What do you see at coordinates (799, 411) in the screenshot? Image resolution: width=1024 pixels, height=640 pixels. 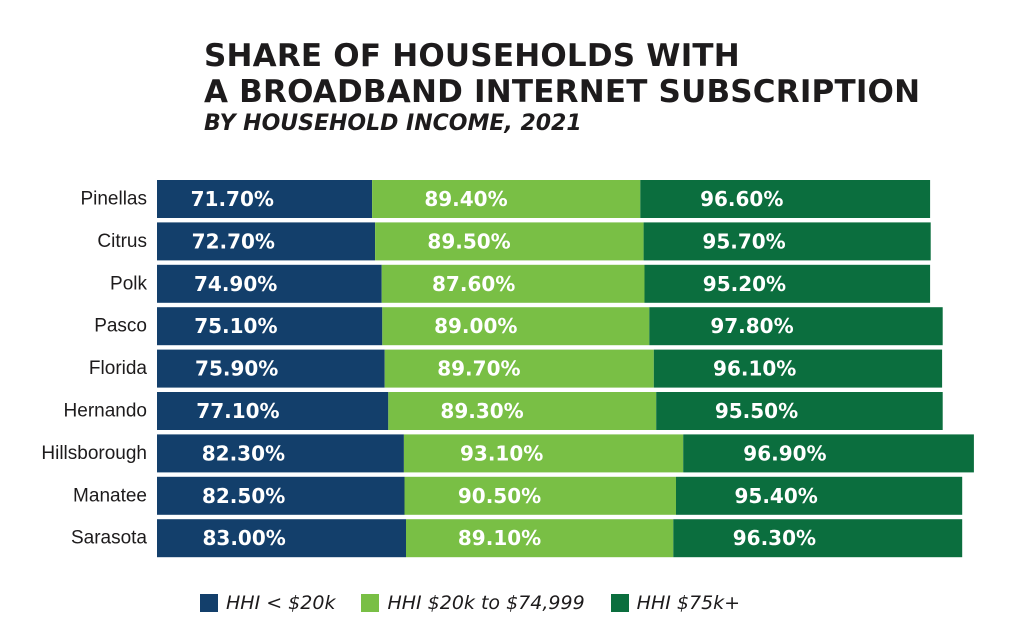 I see `bar-hernando-high-income` at bounding box center [799, 411].